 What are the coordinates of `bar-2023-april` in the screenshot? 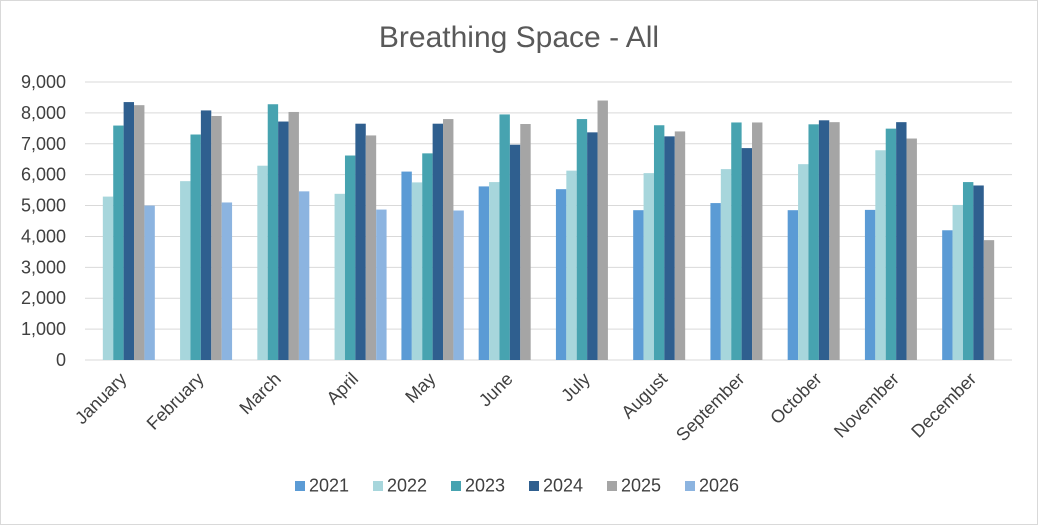 It's located at (350, 257).